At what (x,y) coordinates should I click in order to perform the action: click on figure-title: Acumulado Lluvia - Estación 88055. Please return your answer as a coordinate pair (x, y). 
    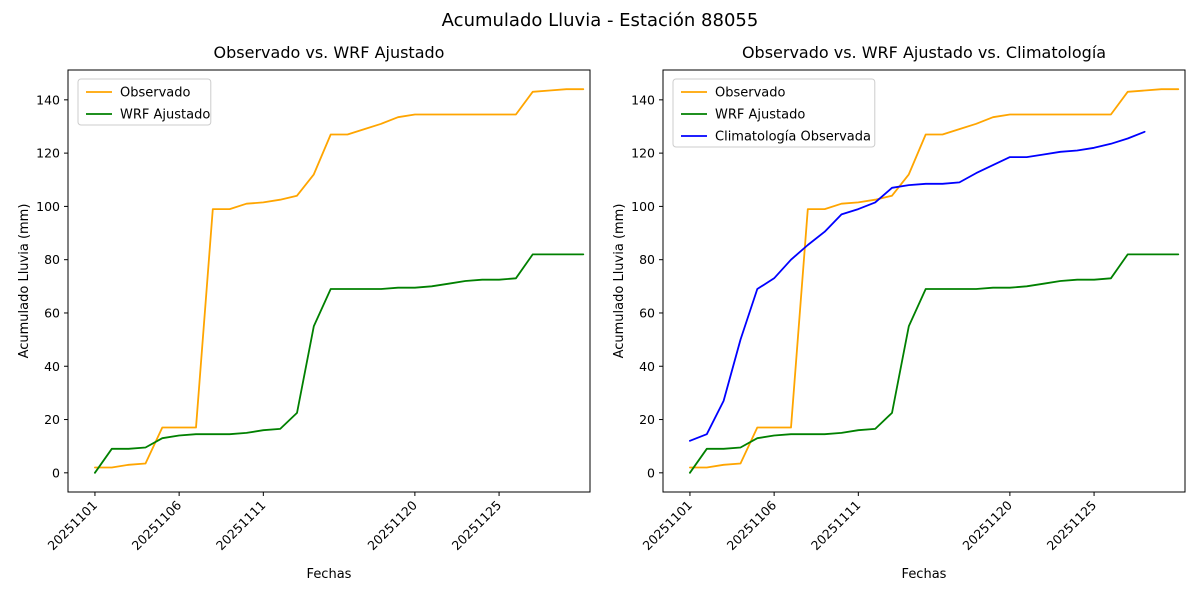
    Looking at the image, I should click on (600, 20).